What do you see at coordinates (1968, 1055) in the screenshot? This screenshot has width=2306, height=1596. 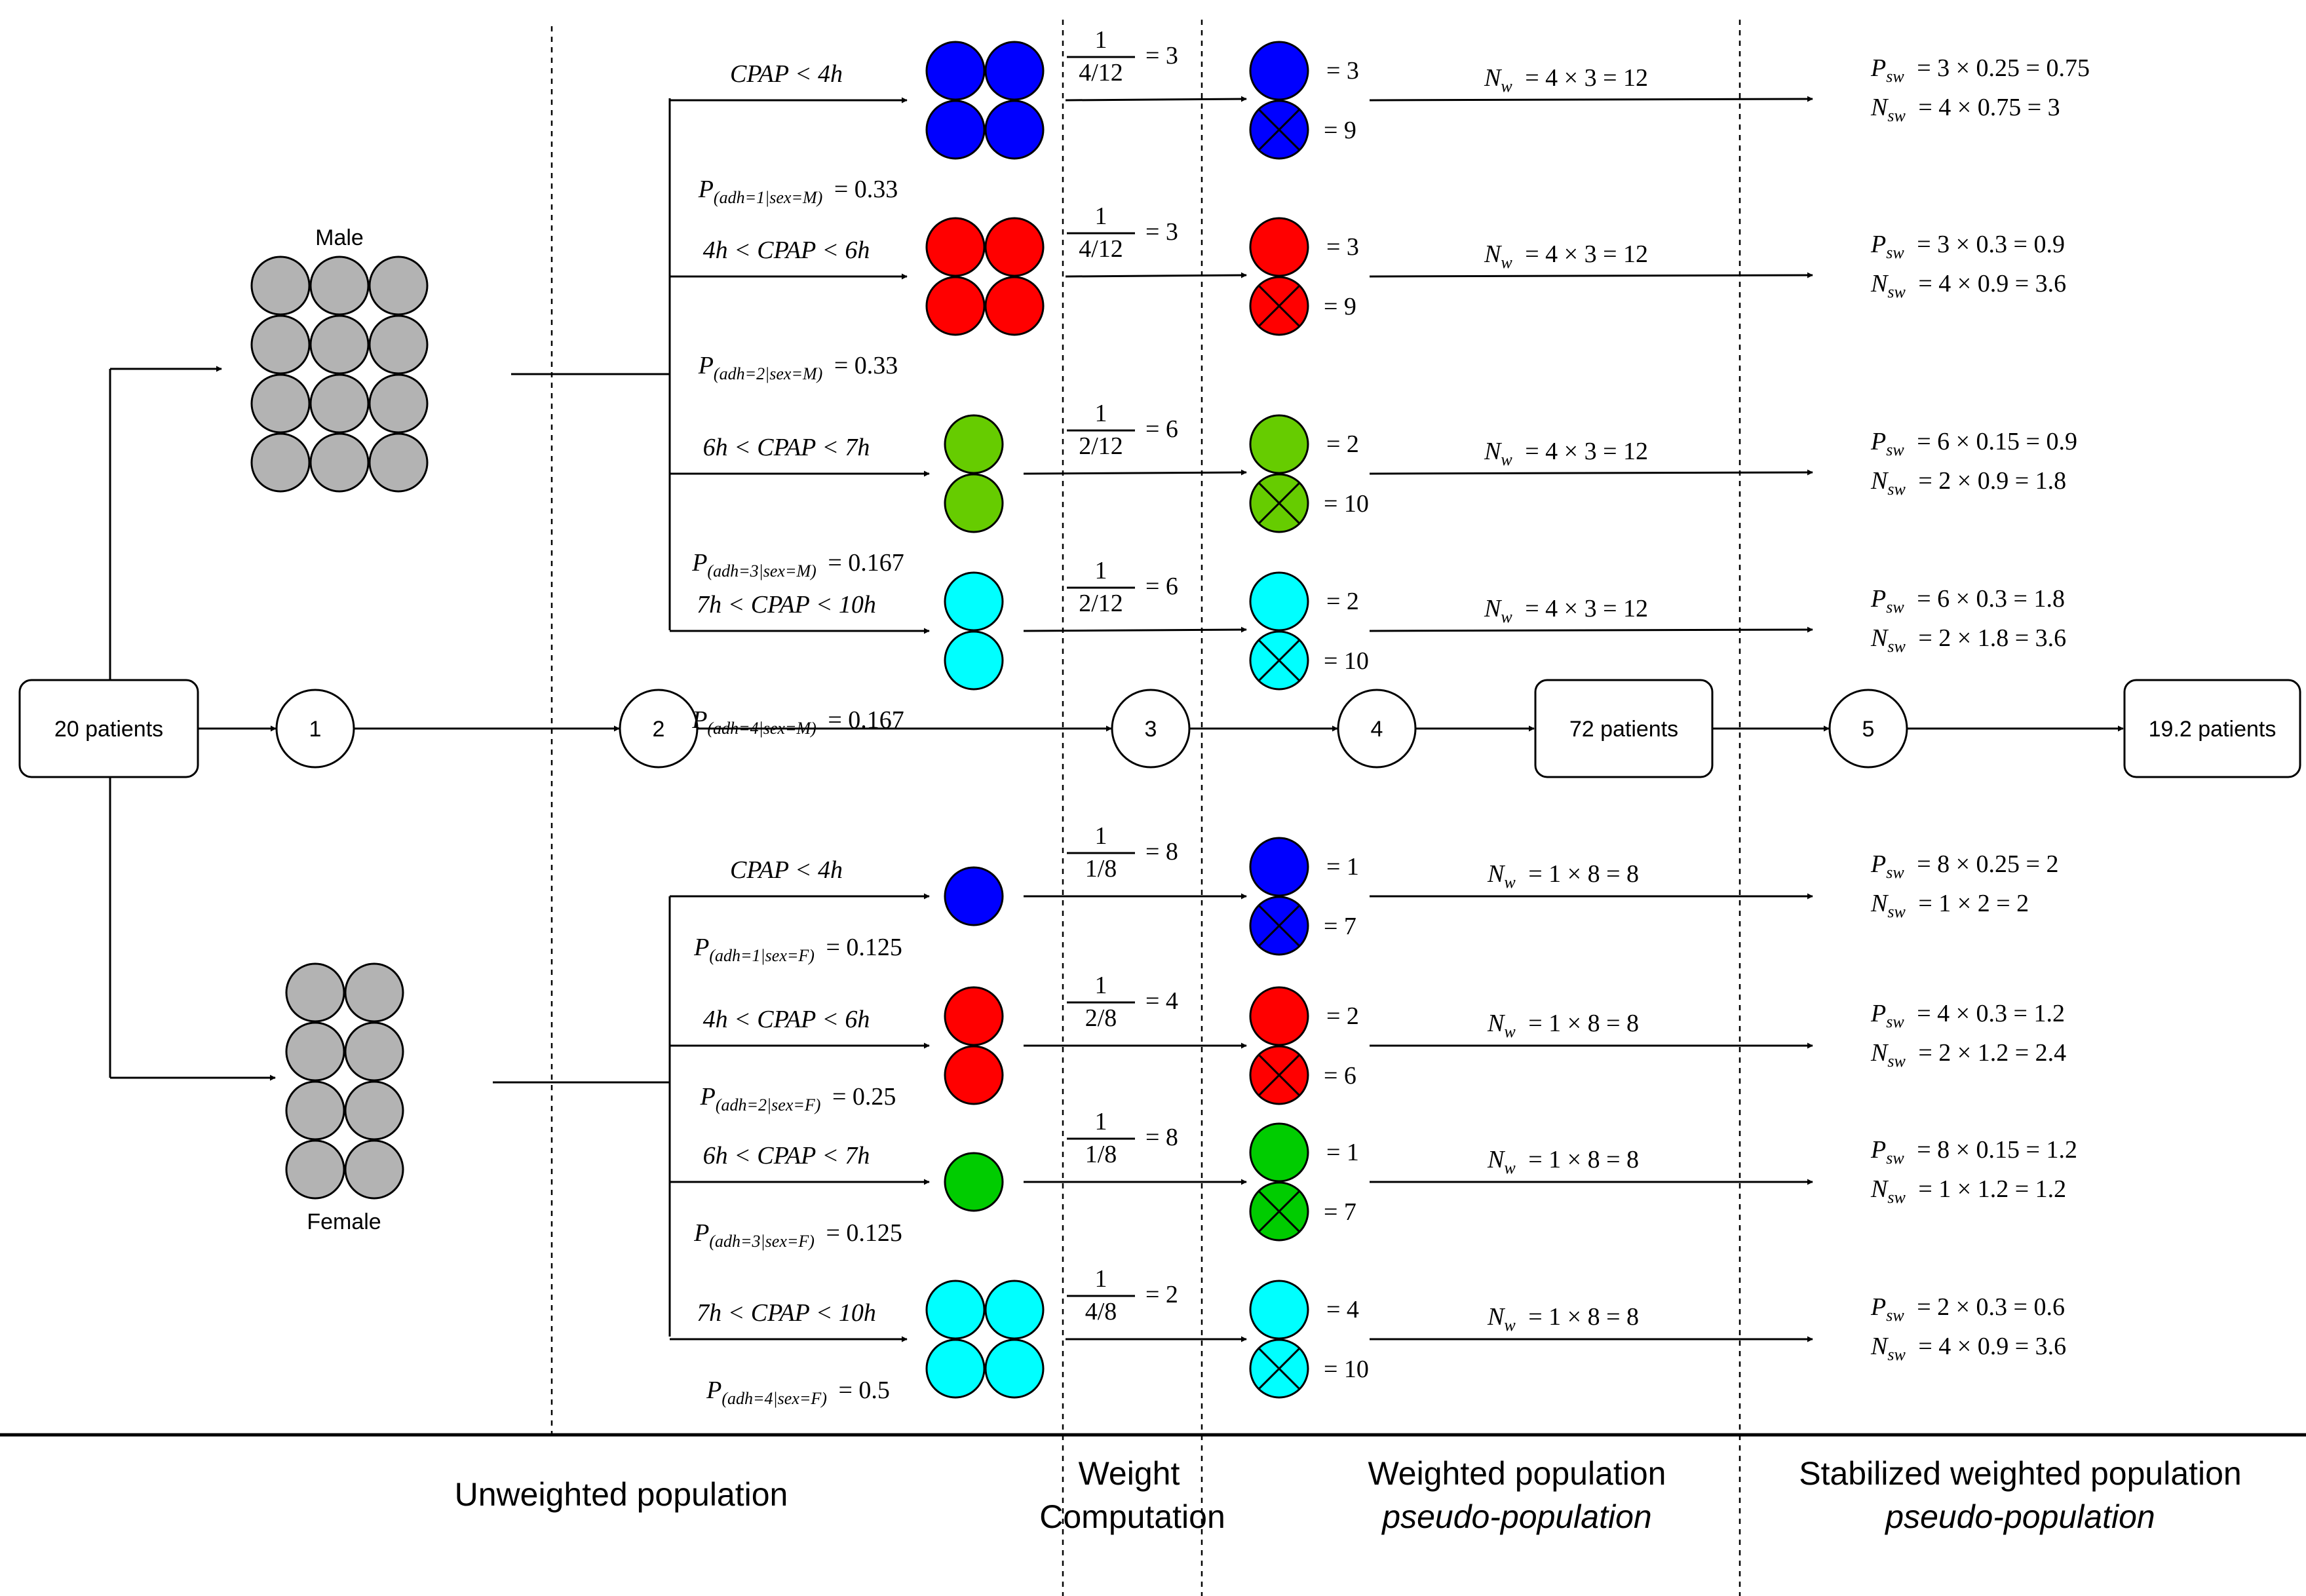 I see `stabilized-n: Nsw = 2 × 1.2 = 2.4` at bounding box center [1968, 1055].